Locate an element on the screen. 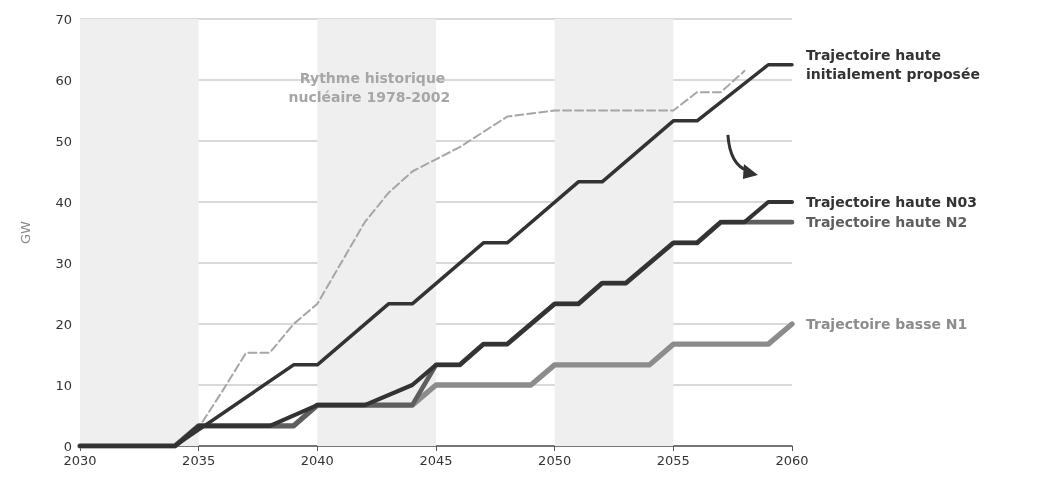  x-tick-label: 2030 is located at coordinates (80, 460).